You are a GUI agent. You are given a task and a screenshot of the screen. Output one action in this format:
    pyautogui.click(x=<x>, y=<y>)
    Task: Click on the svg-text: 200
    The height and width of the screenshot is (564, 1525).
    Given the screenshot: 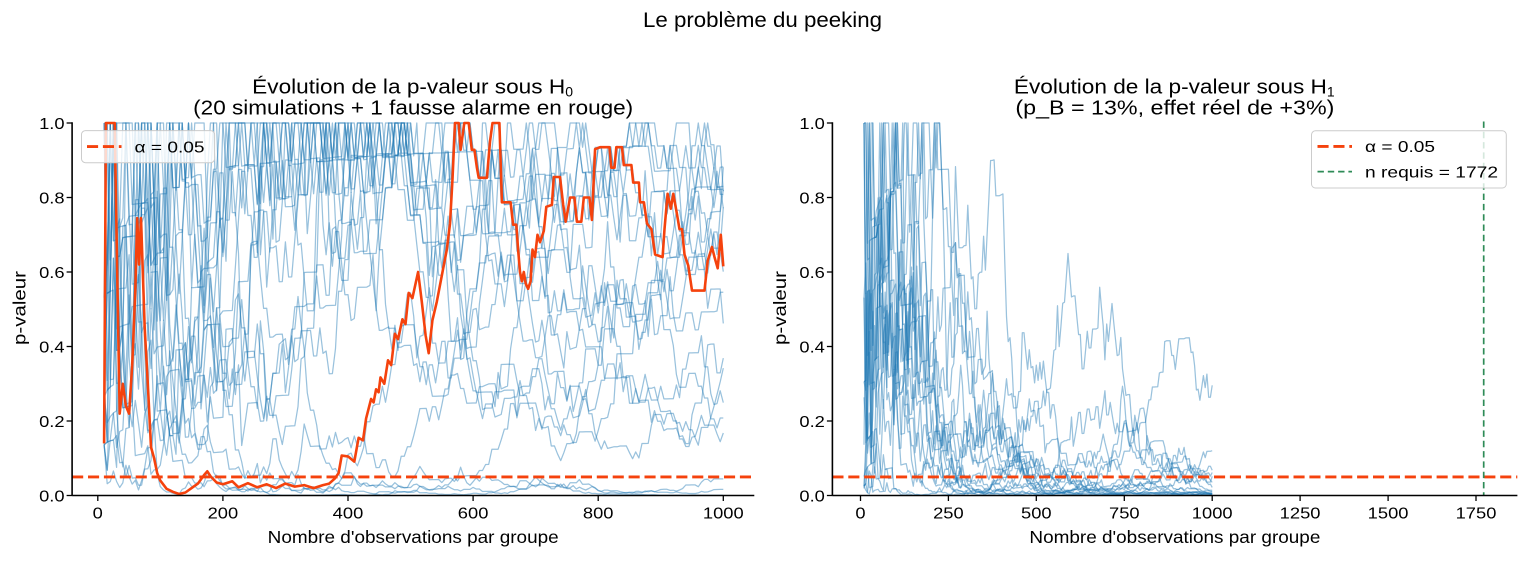 What is the action you would take?
    pyautogui.click(x=223, y=514)
    